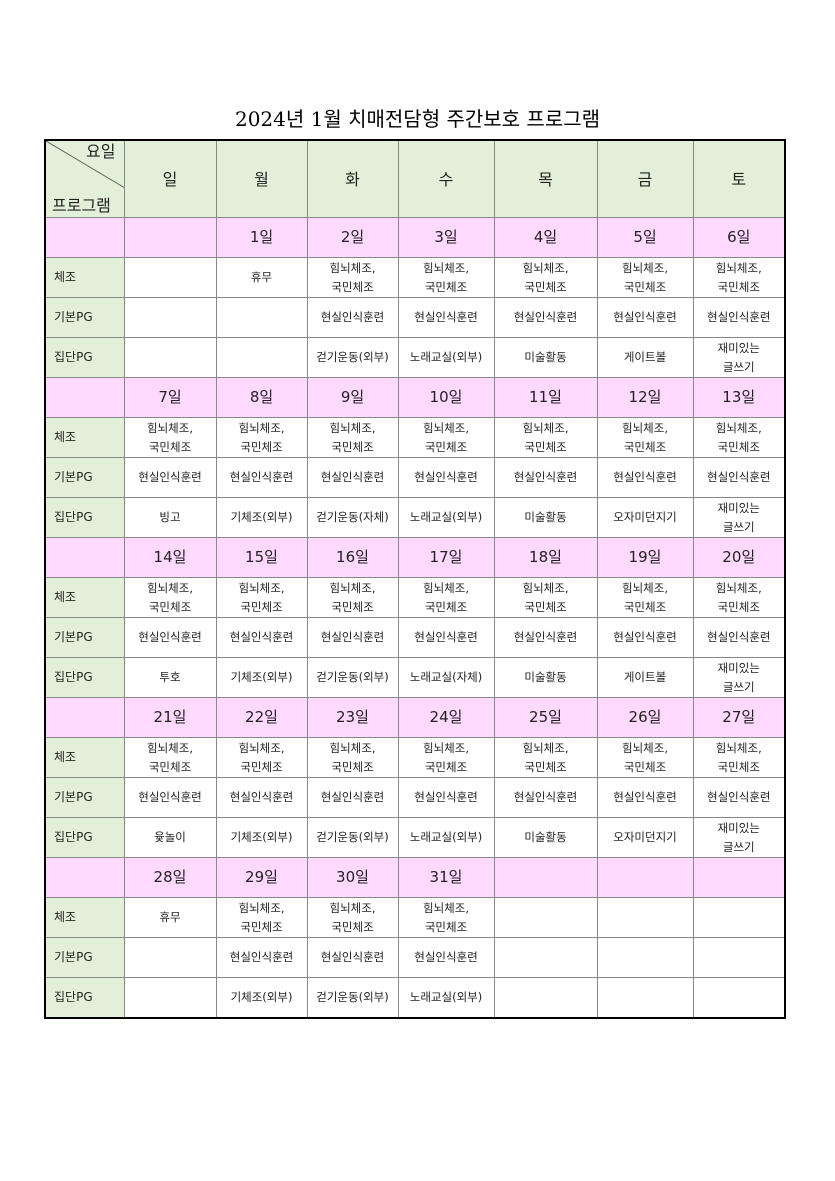 Image resolution: width=835 pixels, height=1181 pixels. Describe the element at coordinates (170, 837) in the screenshot. I see `program-cell: 윷놀이` at that location.